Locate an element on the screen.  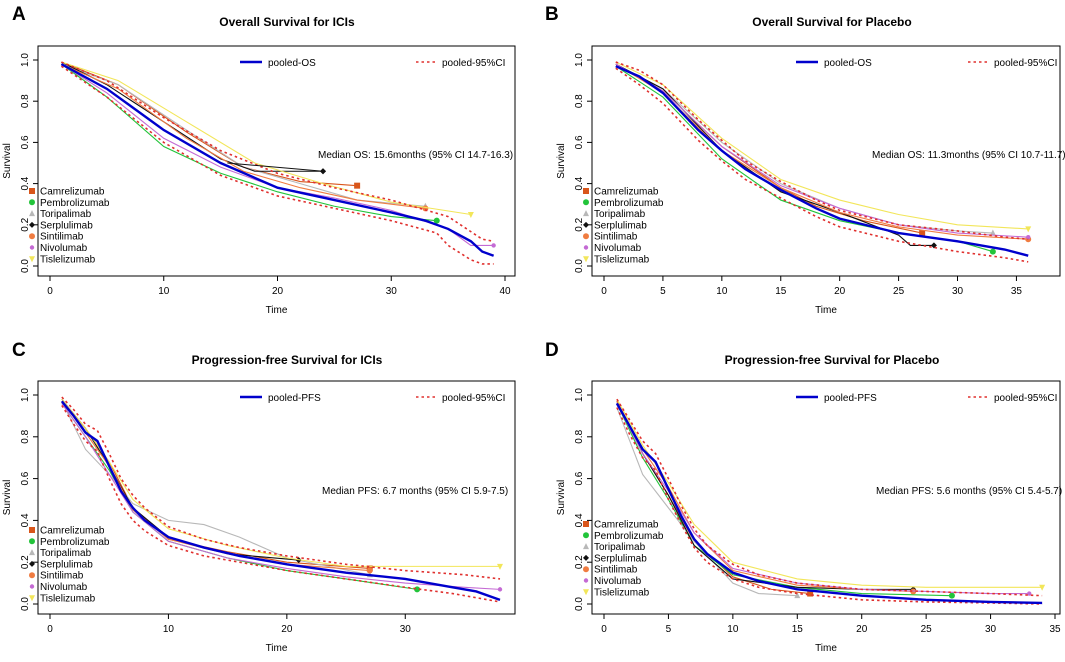
panel-letter: C is located at coordinates (19, 350).